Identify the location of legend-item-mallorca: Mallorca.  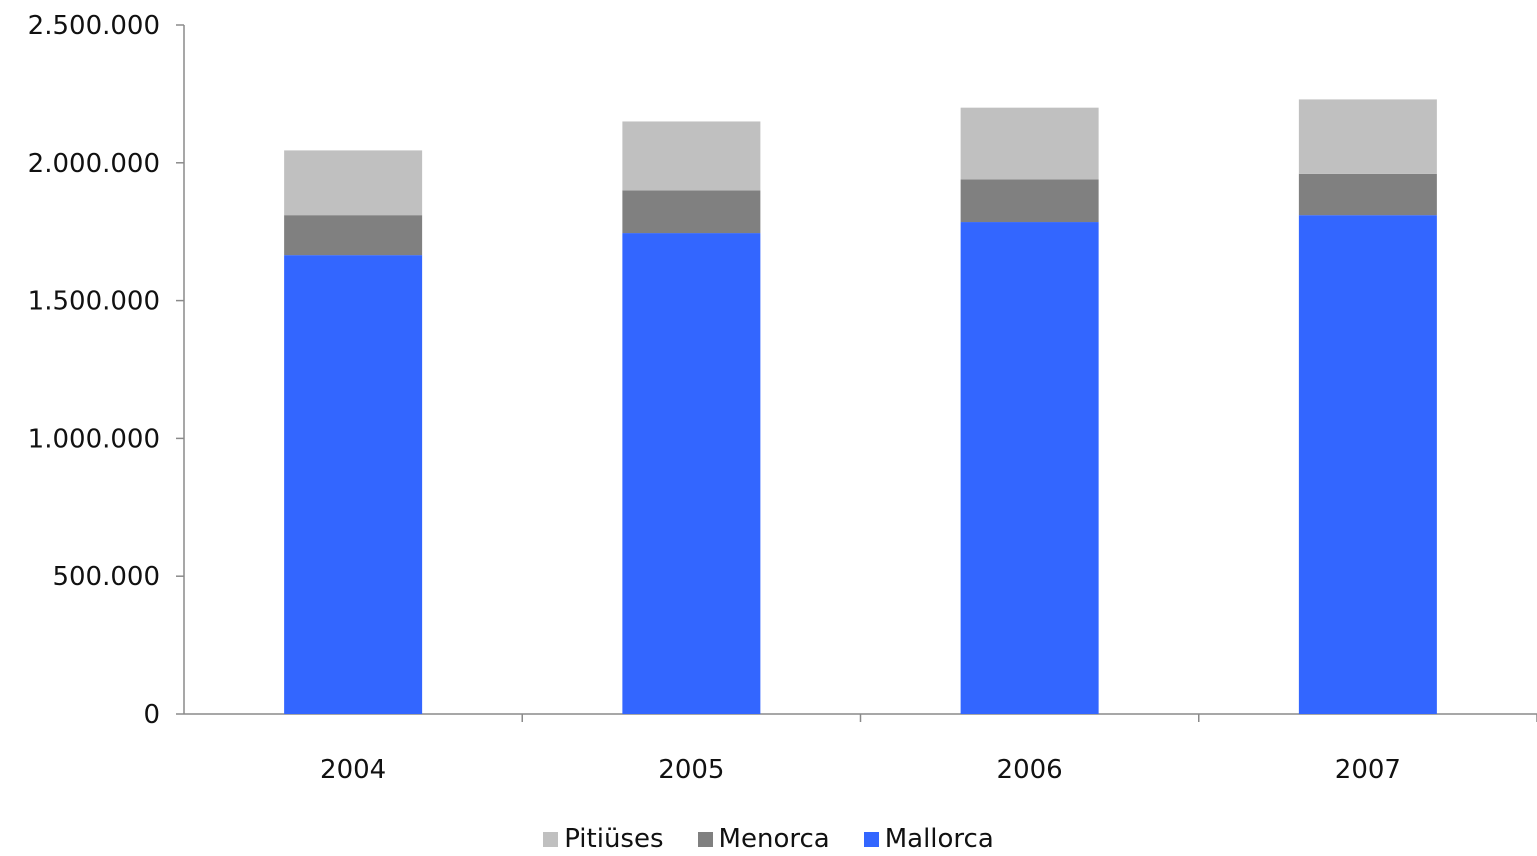
(928, 839).